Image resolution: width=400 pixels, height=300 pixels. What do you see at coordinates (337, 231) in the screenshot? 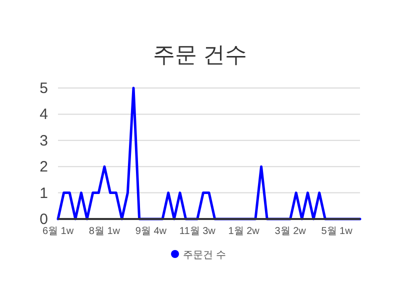
I see `x-tick-label: 5월 1w` at bounding box center [337, 231].